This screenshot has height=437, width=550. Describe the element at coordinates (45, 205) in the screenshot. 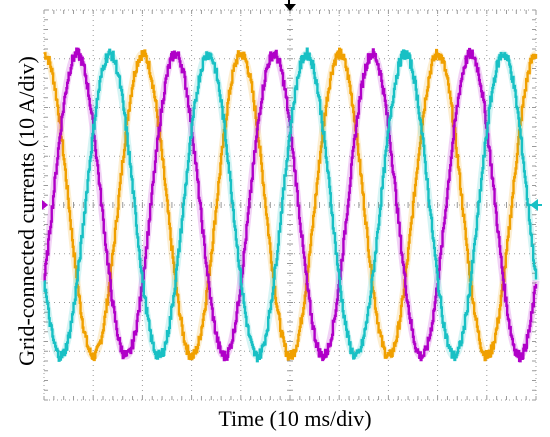

I see `left-level-arrow-icon` at that location.